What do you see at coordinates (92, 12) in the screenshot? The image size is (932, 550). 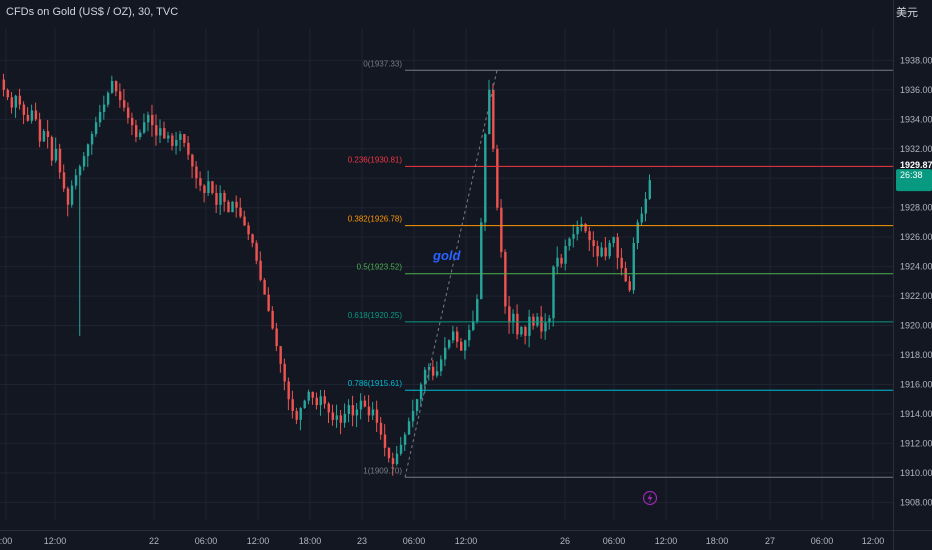 I see `chart-title: CFDs on Gold (US$ / OZ), 30, TVC` at bounding box center [92, 12].